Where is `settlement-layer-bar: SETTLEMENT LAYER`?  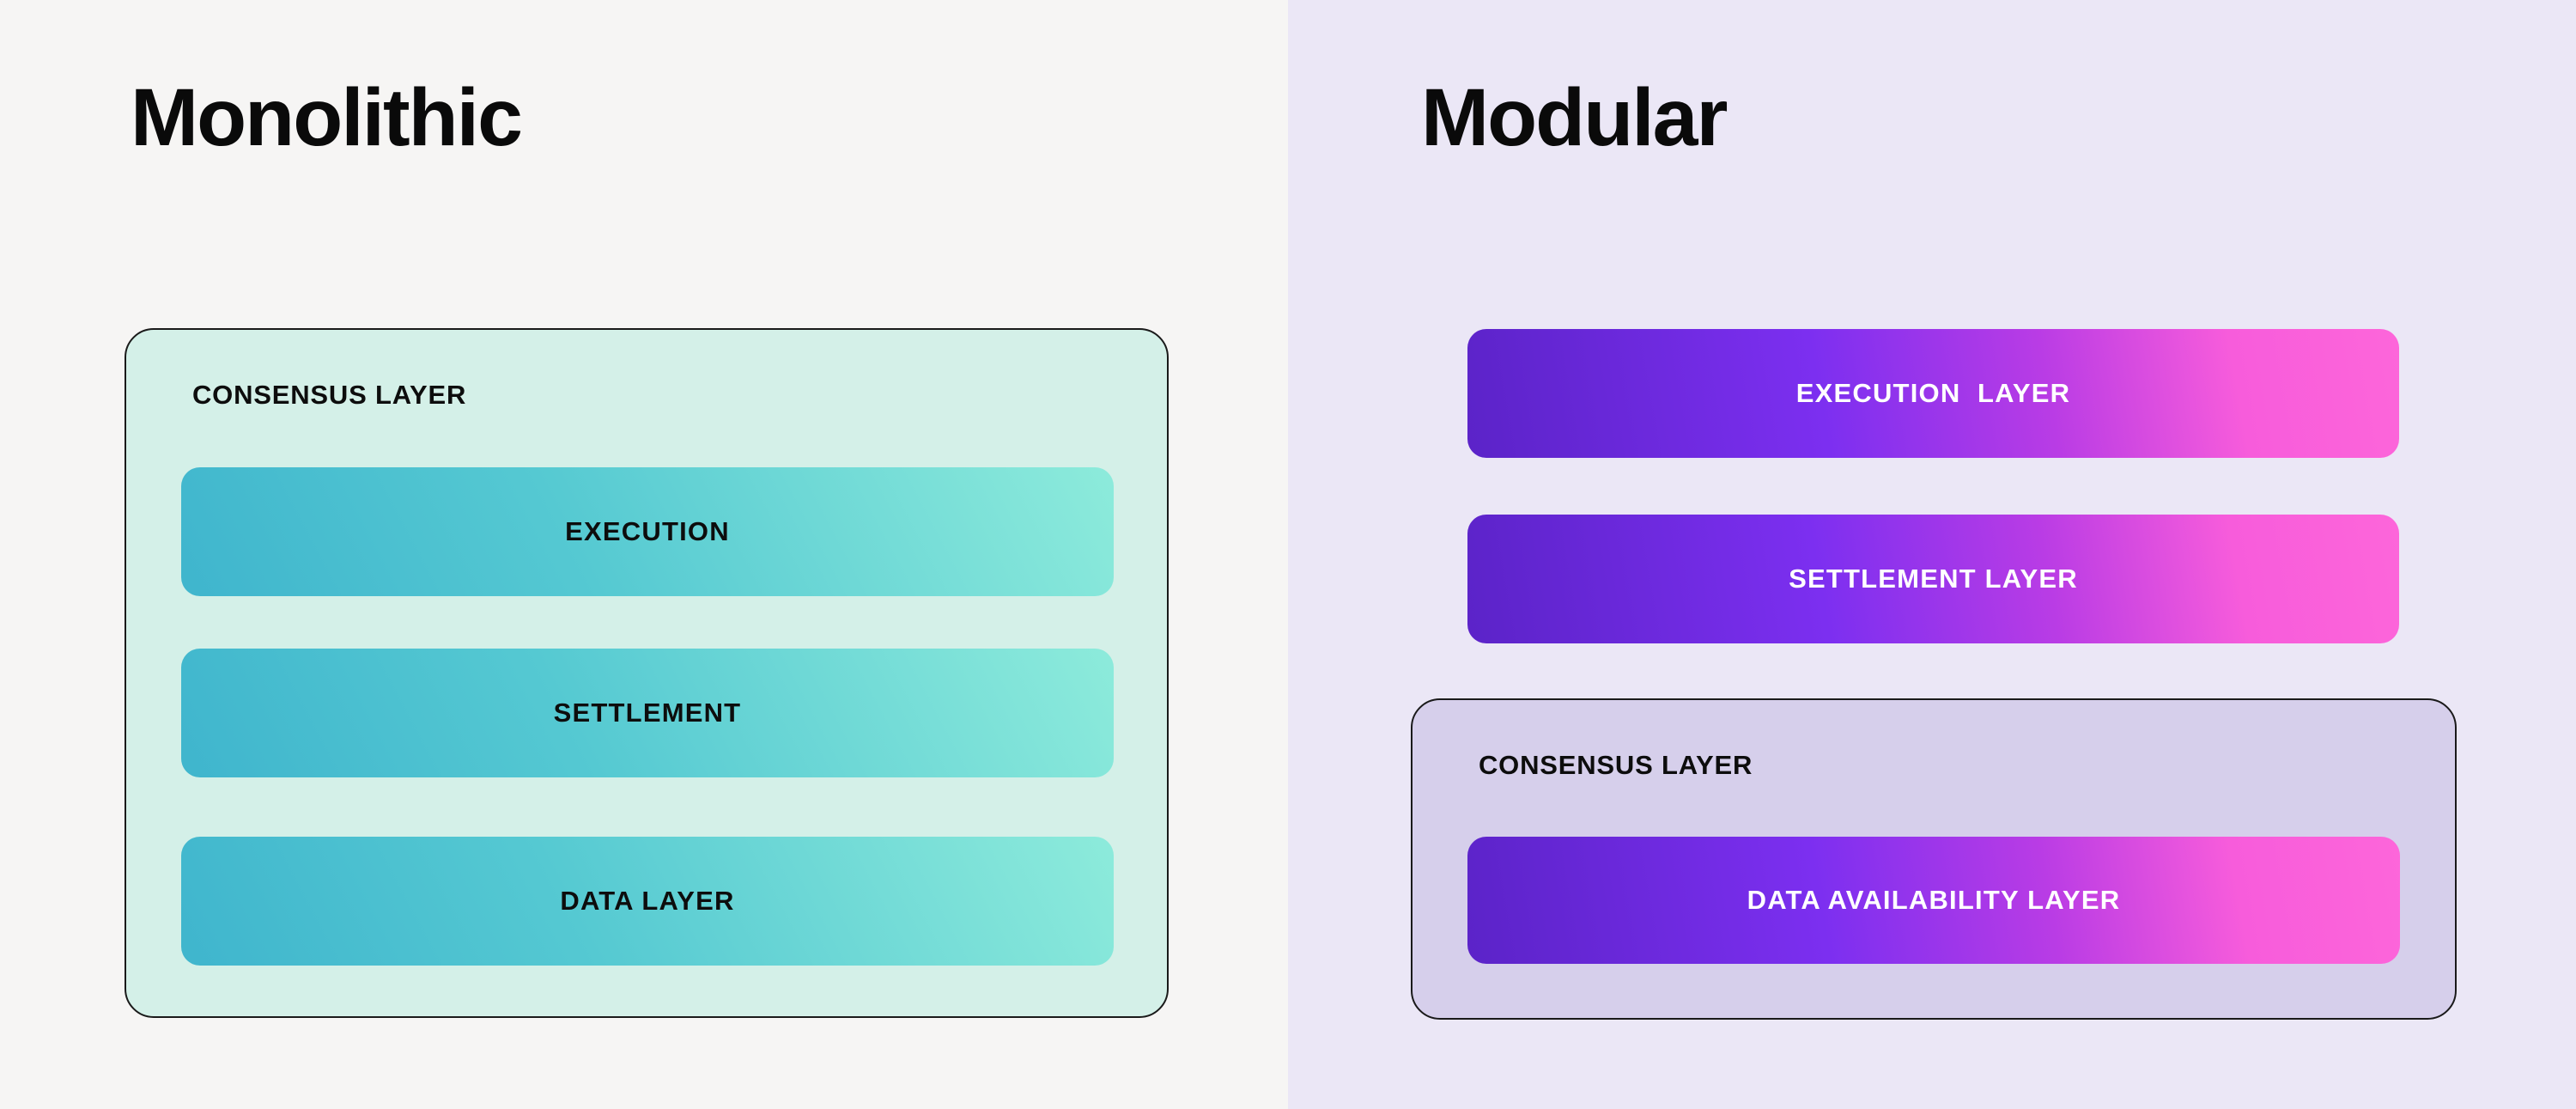 settlement-layer-bar: SETTLEMENT LAYER is located at coordinates (1933, 579).